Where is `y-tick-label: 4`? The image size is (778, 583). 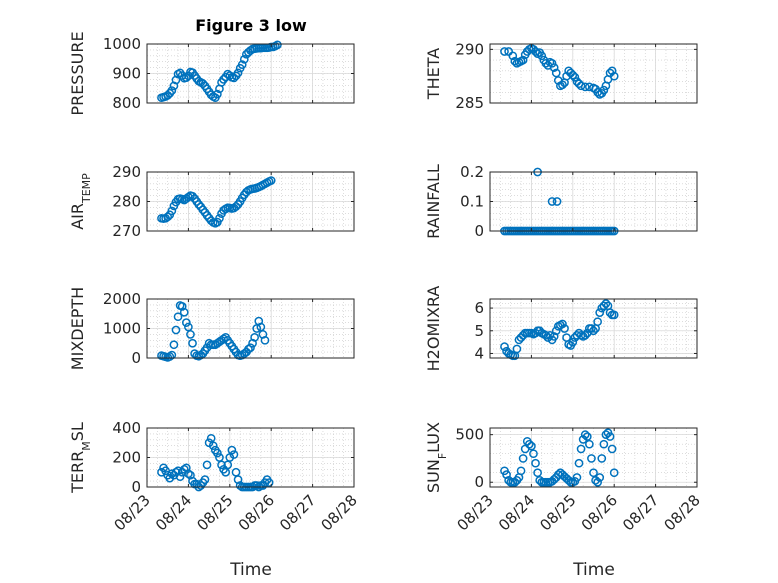 y-tick-label: 4 is located at coordinates (479, 353).